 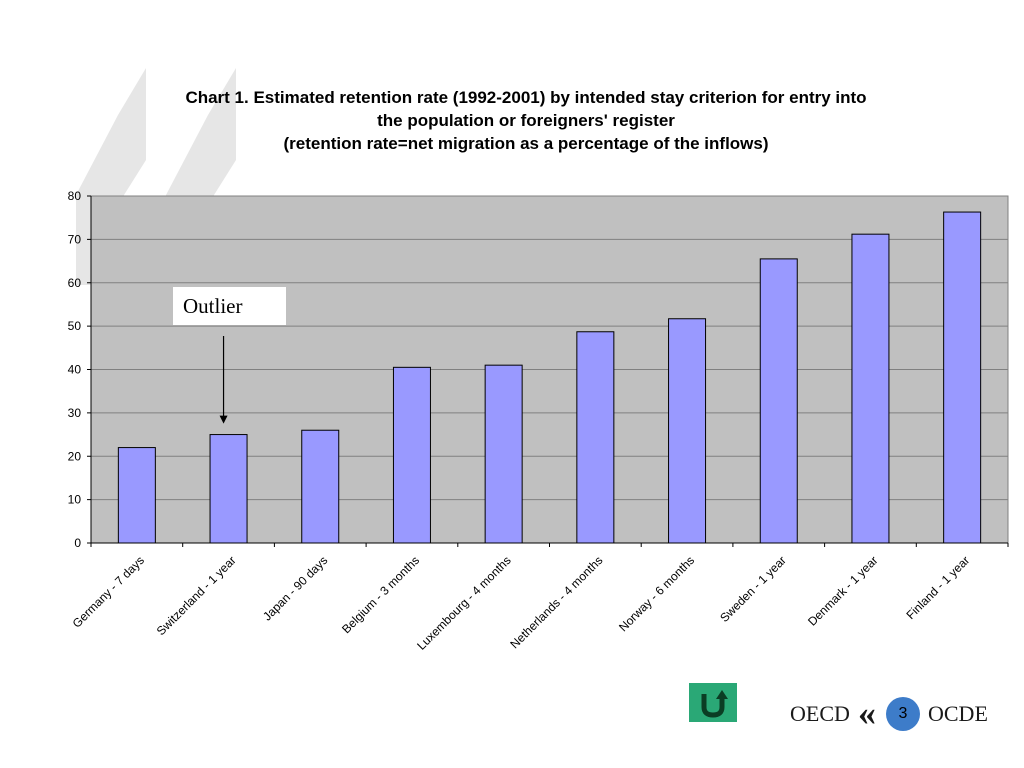 I want to click on x-tick-label: Norway - 6 months, so click(x=656, y=593).